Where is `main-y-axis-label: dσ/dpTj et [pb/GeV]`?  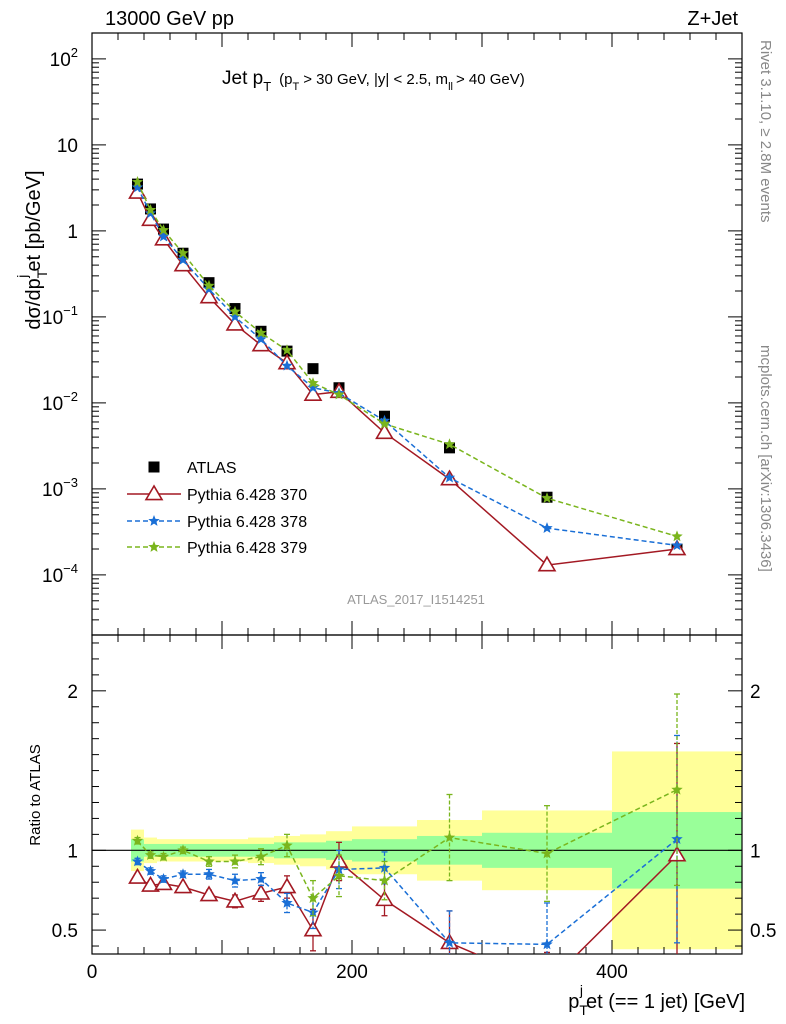 main-y-axis-label: dσ/dpTj et [pb/GeV] is located at coordinates (32, 249).